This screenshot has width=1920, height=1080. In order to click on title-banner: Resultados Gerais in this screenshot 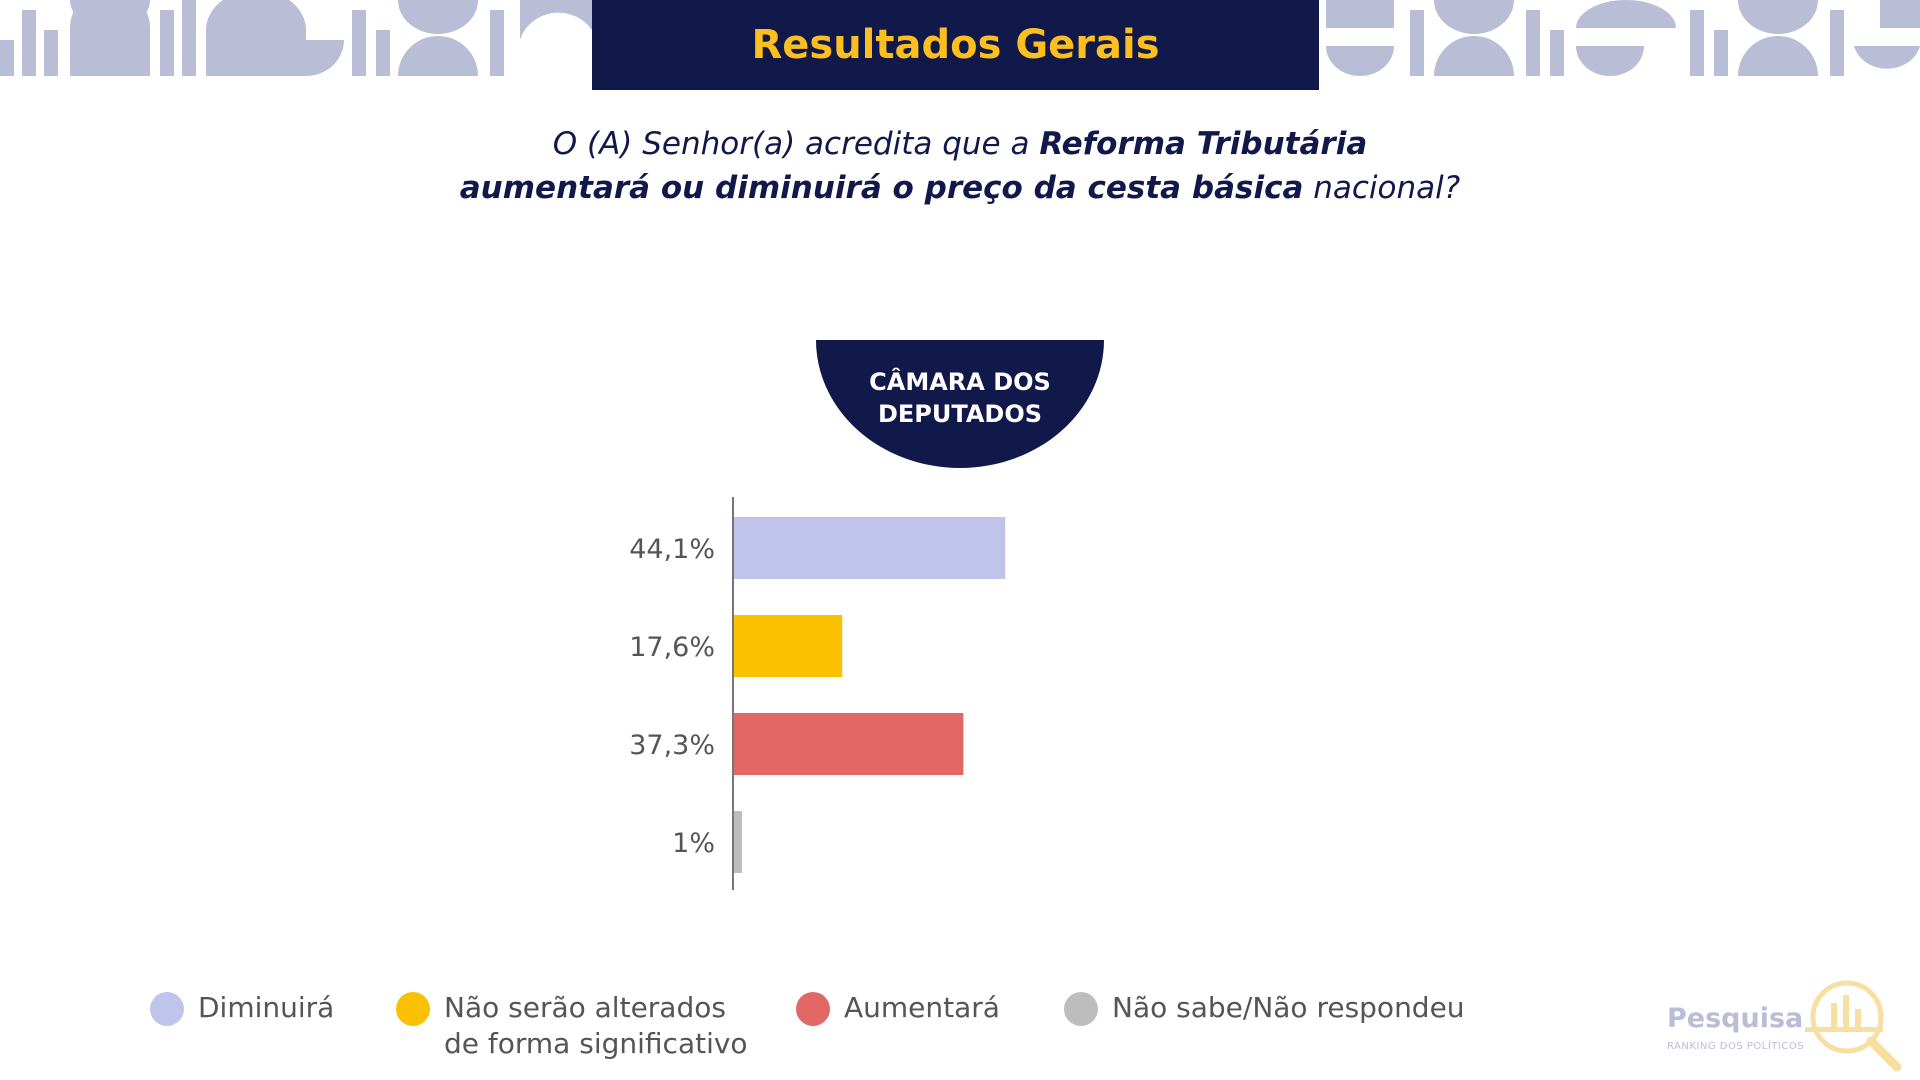, I will do `click(955, 45)`.